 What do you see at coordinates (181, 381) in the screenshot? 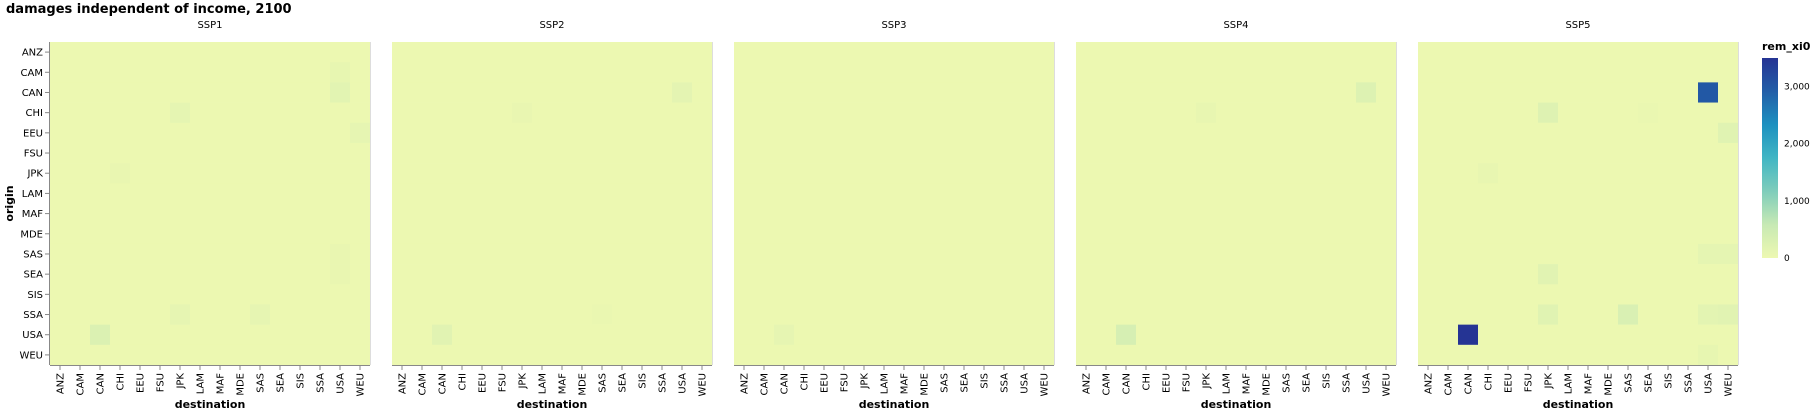
I see `x-tick-label: JPK` at bounding box center [181, 381].